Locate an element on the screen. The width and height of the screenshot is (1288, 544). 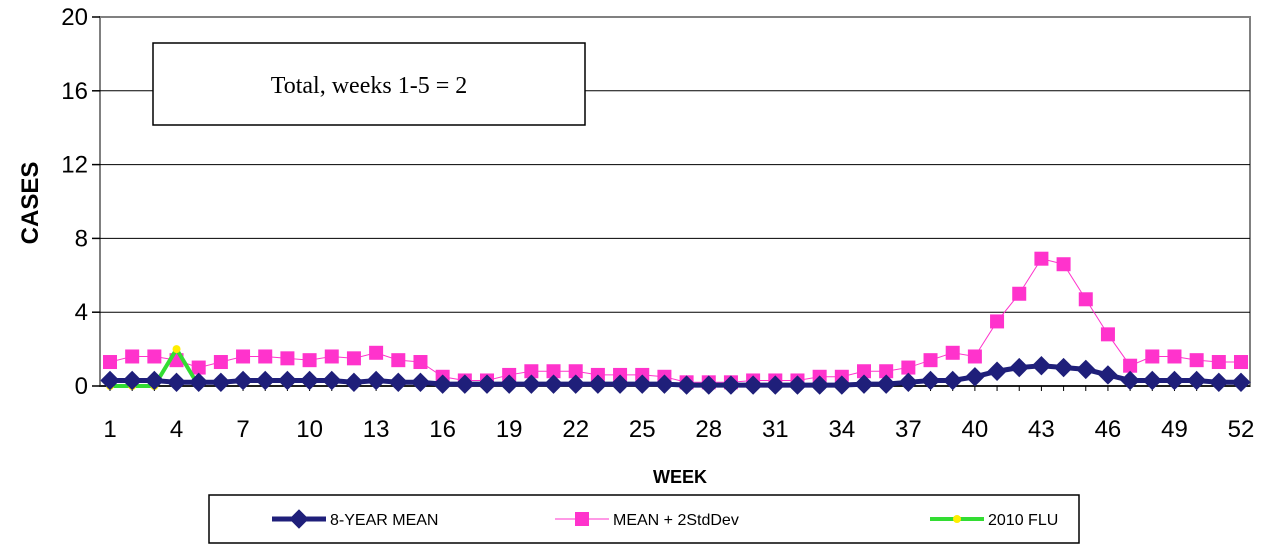
legend-label: 2010 FLU is located at coordinates (1023, 520).